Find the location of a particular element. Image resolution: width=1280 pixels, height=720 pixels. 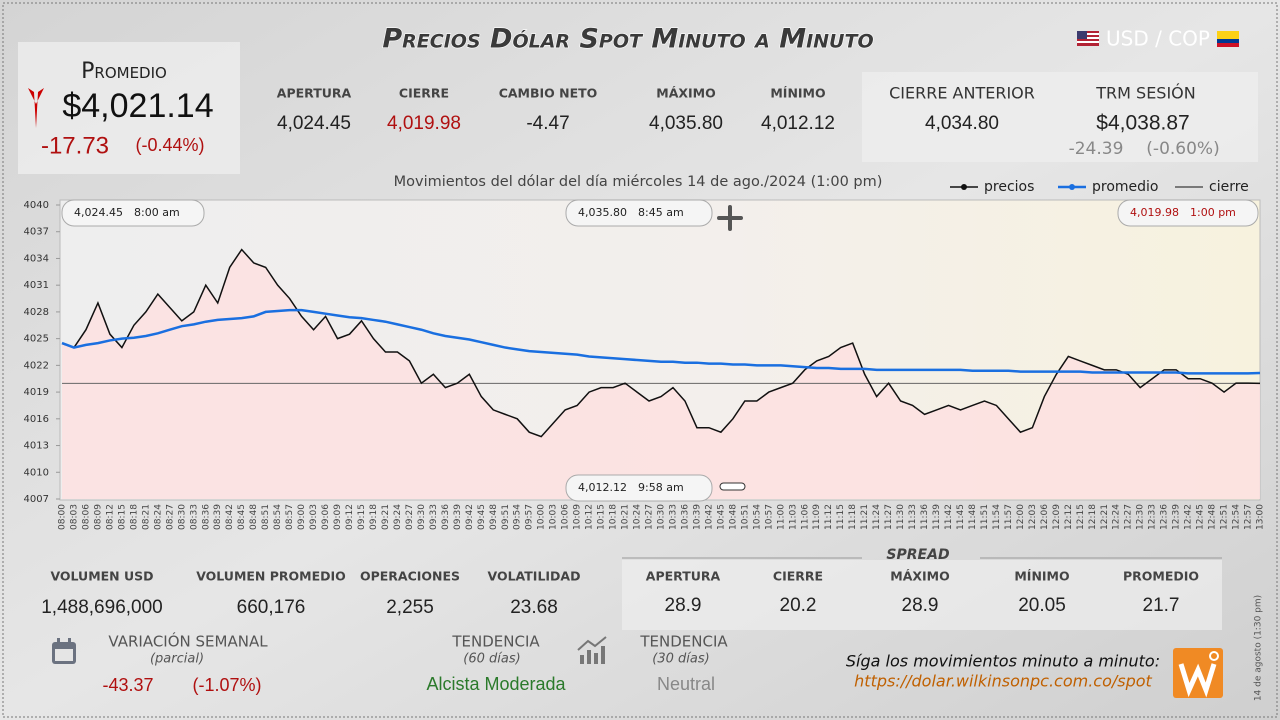

x-tick-label: 11:21 is located at coordinates (865, 517).